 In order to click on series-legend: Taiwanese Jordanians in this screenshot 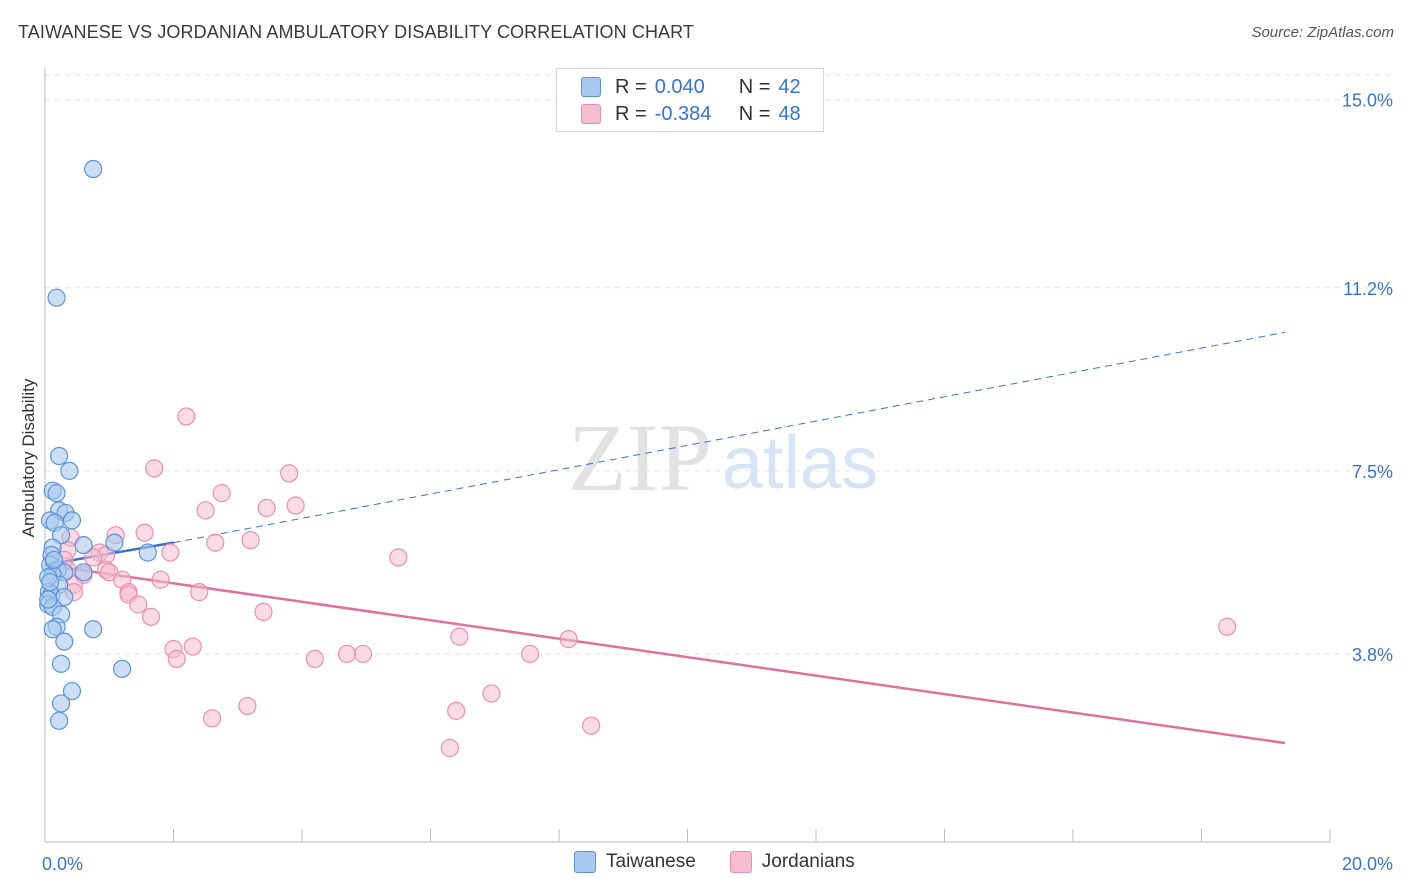, I will do `click(731, 862)`.